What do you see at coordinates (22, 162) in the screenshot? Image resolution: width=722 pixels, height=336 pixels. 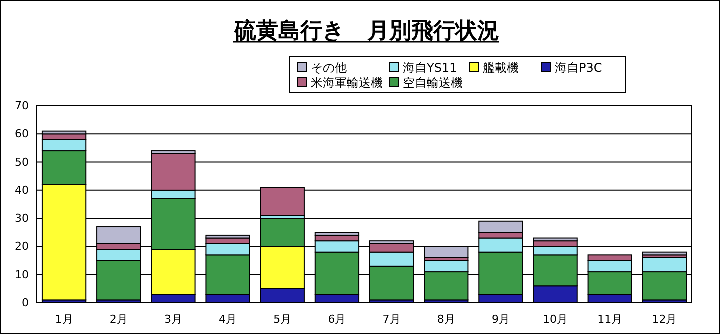 I see `y-tick-label: 50` at bounding box center [22, 162].